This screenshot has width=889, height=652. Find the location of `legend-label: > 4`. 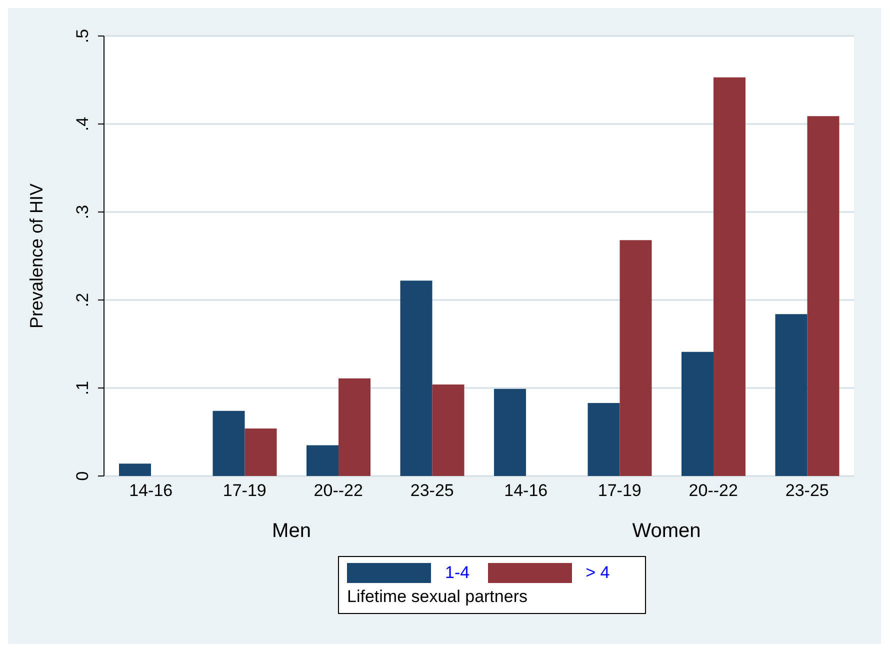

legend-label: > 4 is located at coordinates (598, 573).